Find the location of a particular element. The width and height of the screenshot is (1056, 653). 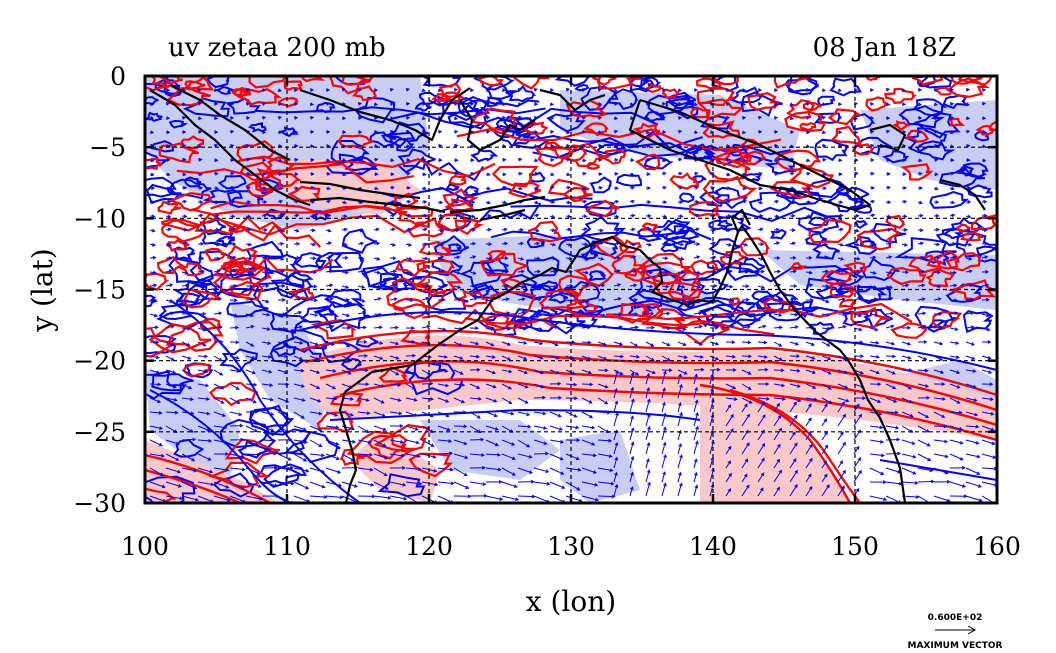

x-tick-label: 120 is located at coordinates (429, 546).